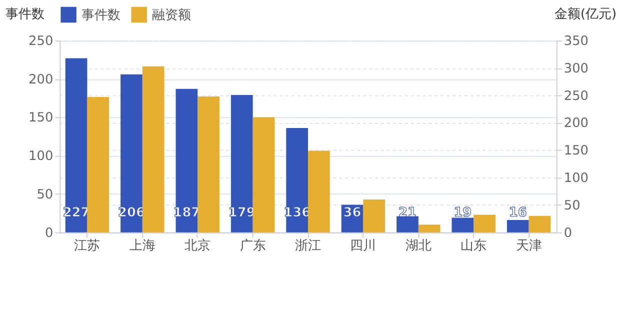 The height and width of the screenshot is (331, 621). Describe the element at coordinates (363, 246) in the screenshot. I see `x-tick-label: 四川` at that location.